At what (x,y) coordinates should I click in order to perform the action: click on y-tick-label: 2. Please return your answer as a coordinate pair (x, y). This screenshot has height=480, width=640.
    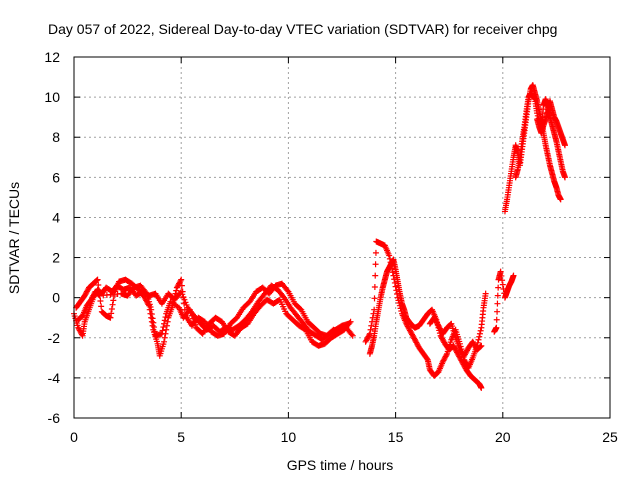
    Looking at the image, I should click on (56, 258).